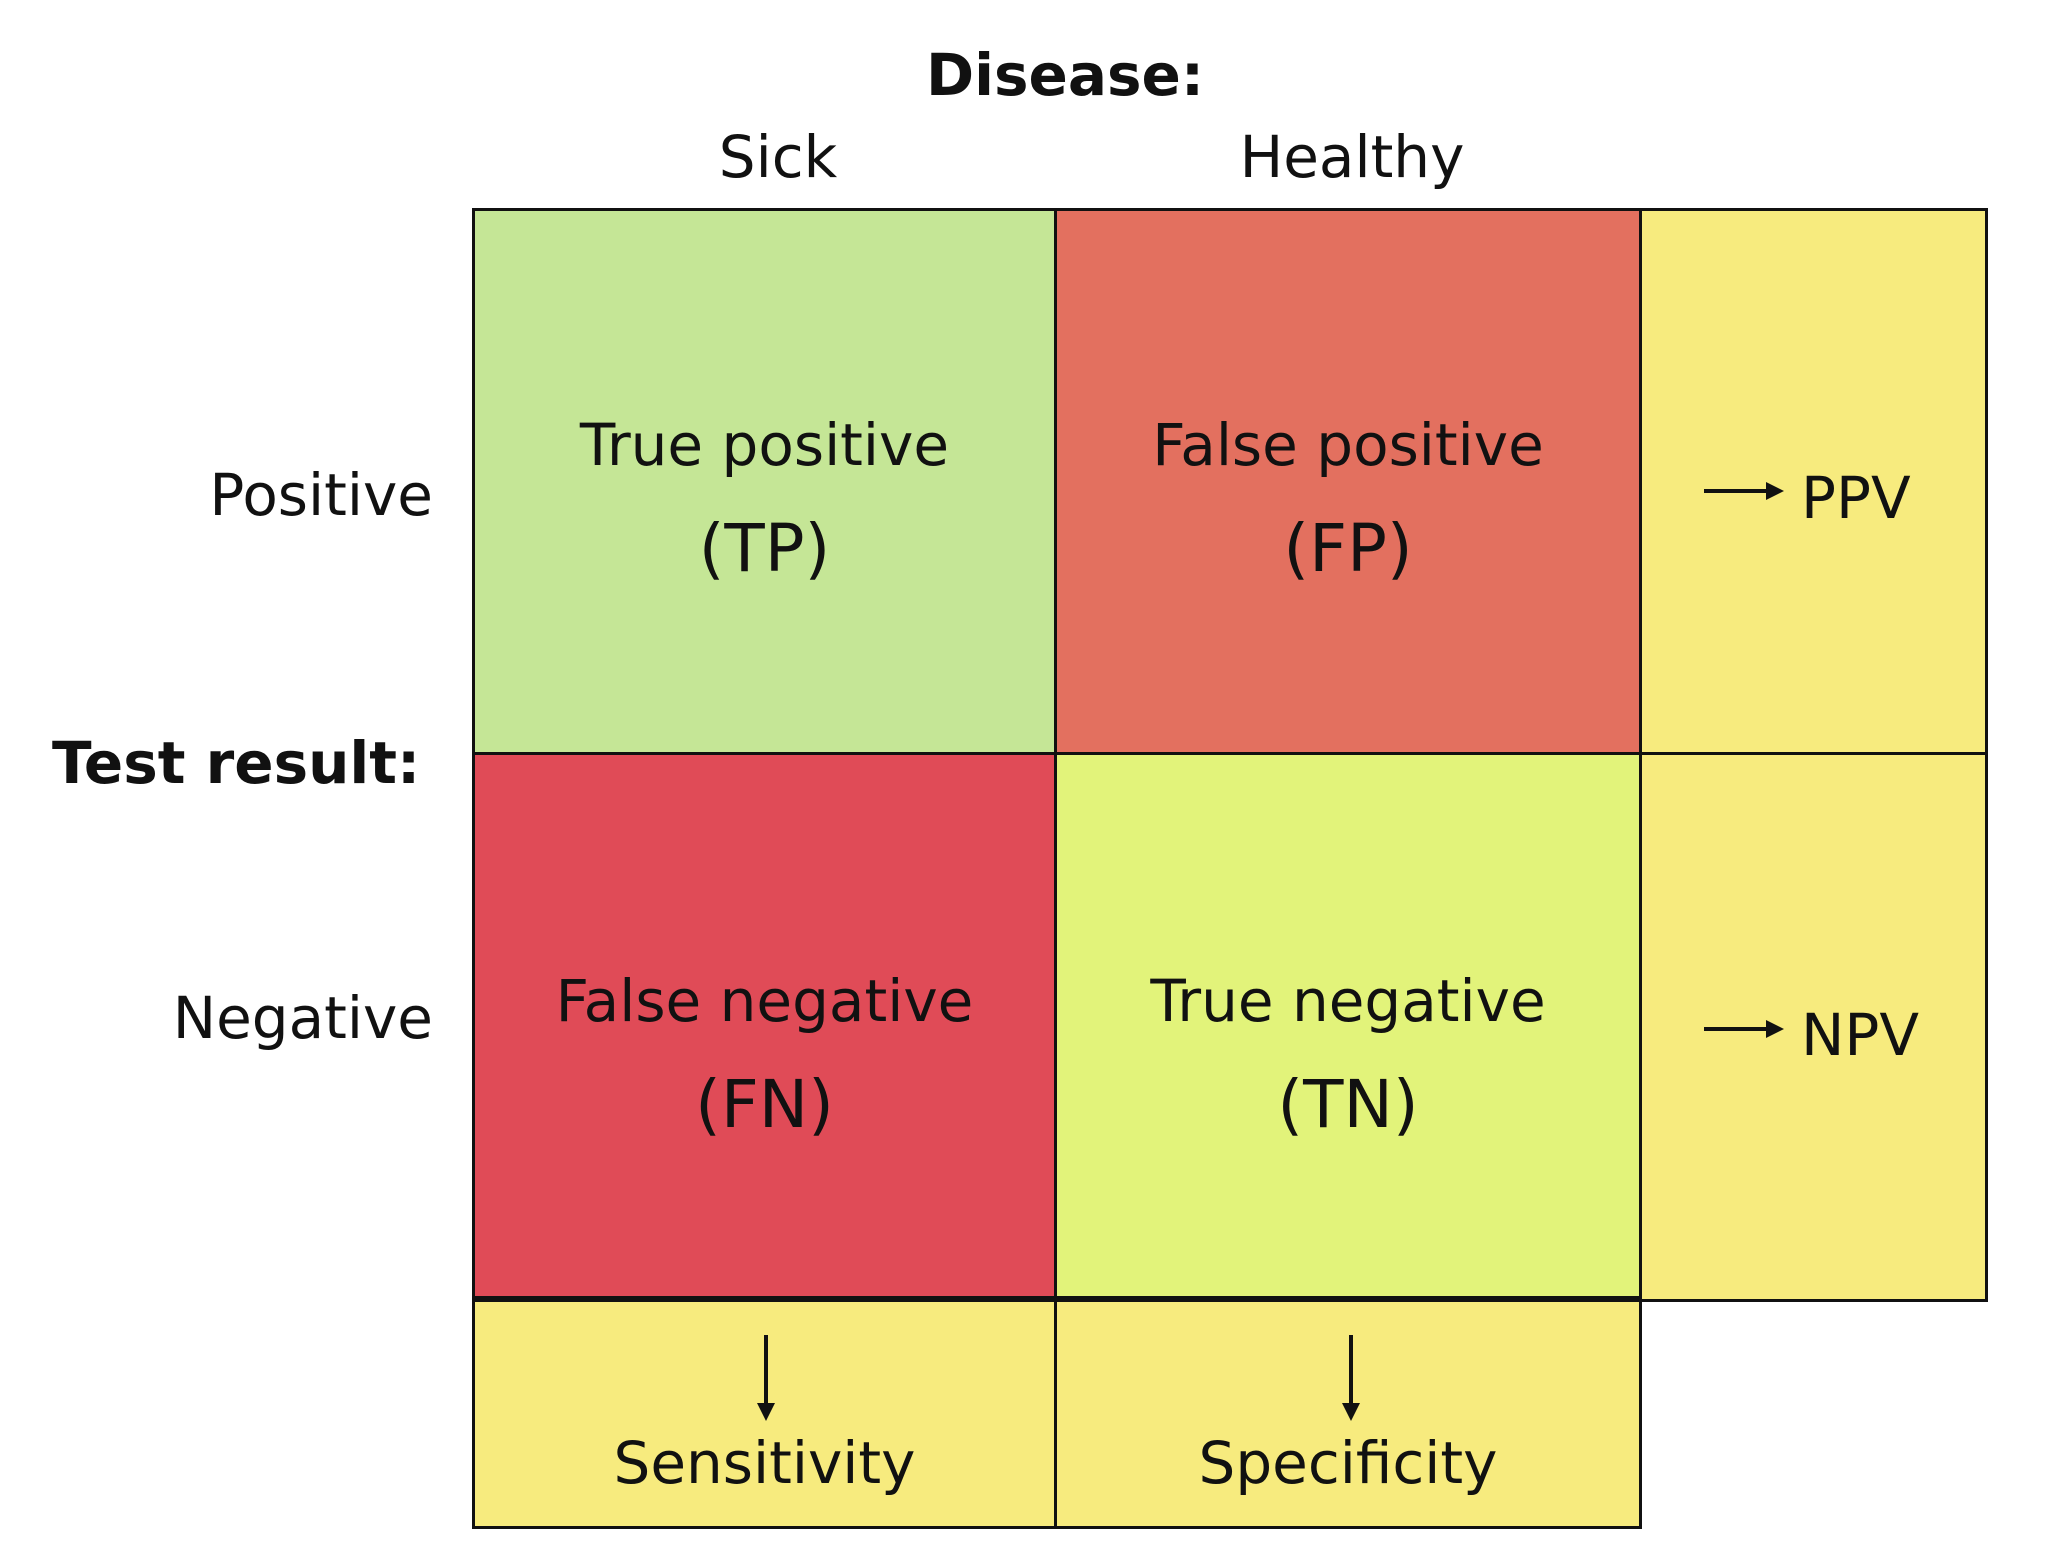  I want to click on cell-true-positive: True positive (TP), so click(764, 481).